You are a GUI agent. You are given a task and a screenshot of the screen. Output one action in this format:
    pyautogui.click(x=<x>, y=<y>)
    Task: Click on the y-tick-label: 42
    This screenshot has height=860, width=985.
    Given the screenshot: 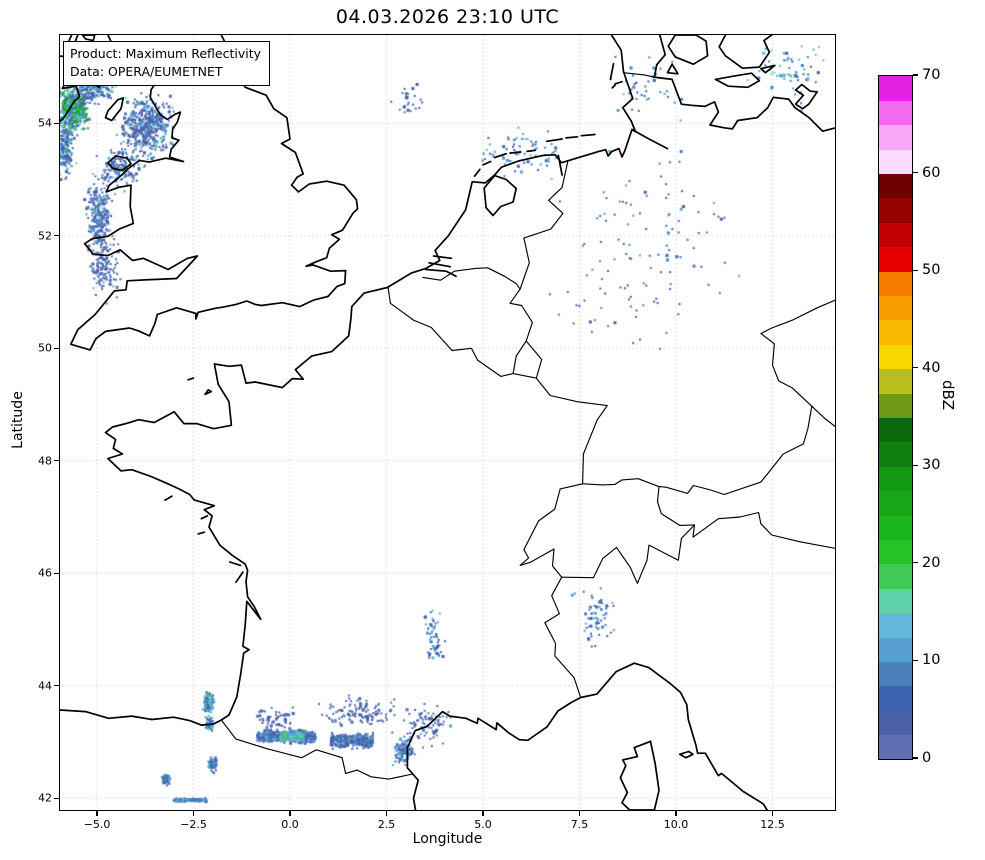 What is the action you would take?
    pyautogui.click(x=45, y=798)
    